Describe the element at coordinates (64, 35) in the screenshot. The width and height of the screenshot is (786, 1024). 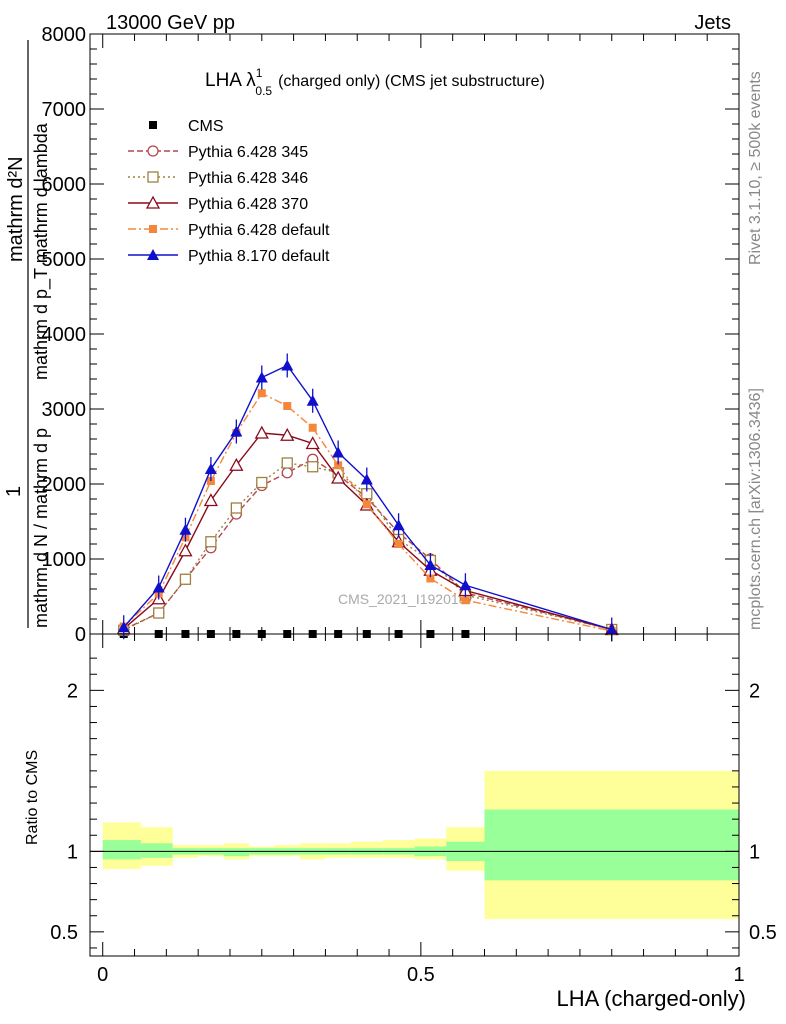
I see `y-tick-label: 8000` at that location.